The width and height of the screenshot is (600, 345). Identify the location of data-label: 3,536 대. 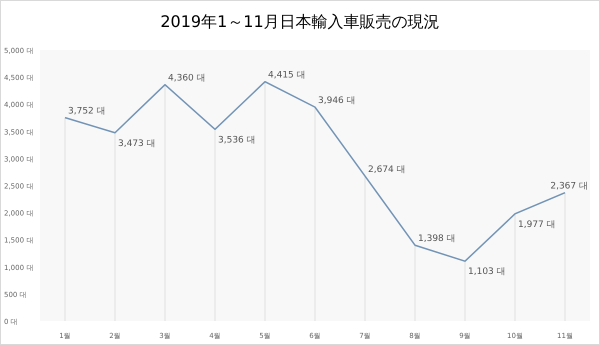
(237, 140).